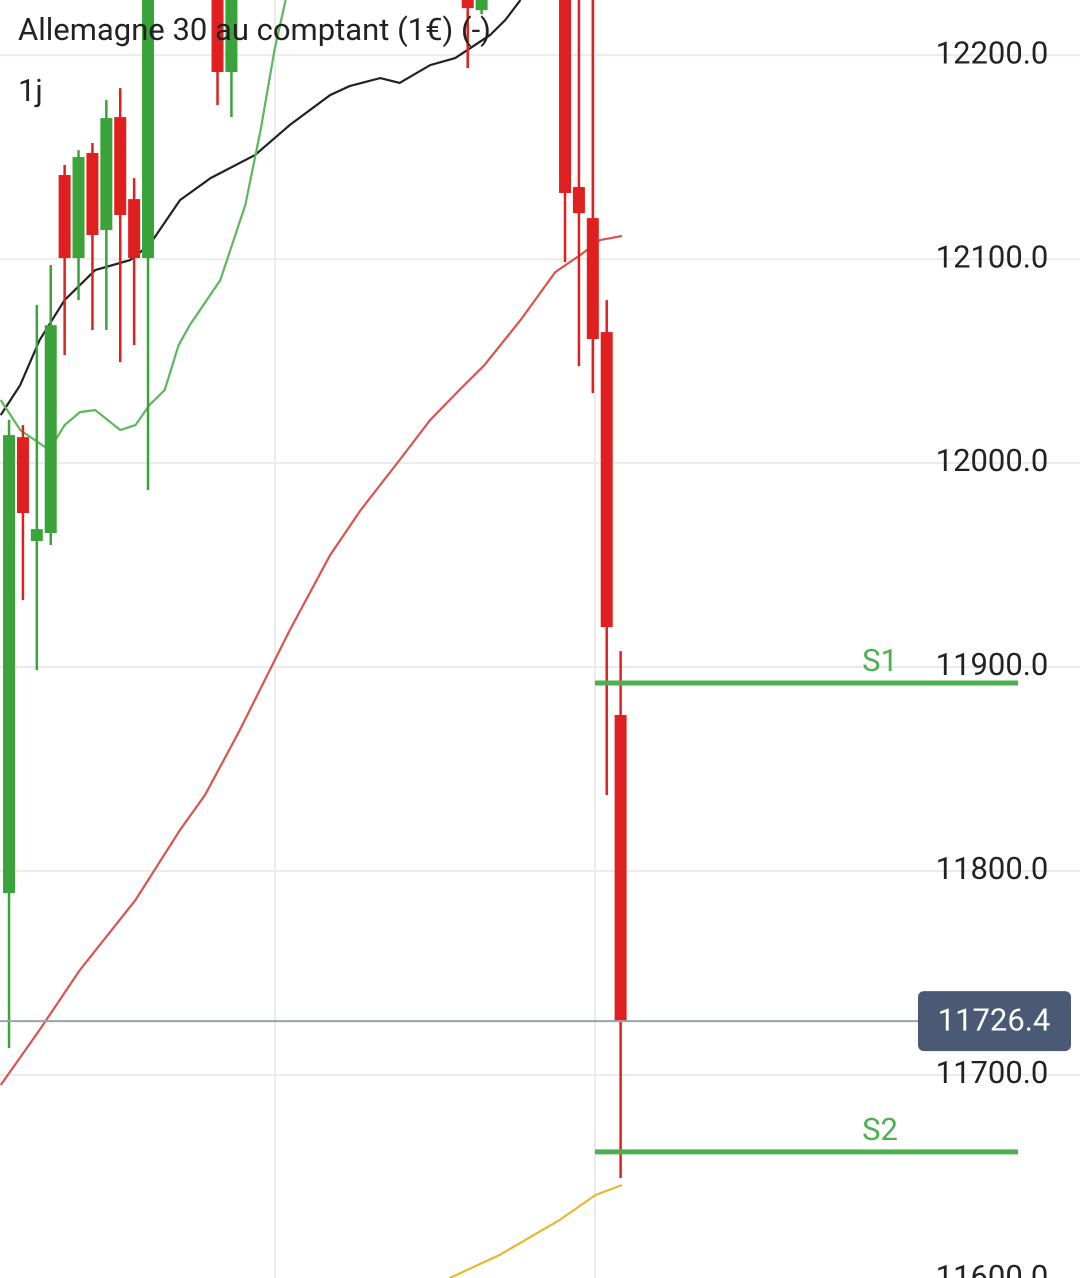  I want to click on y-tick-label: 11600.0, so click(992, 1268).